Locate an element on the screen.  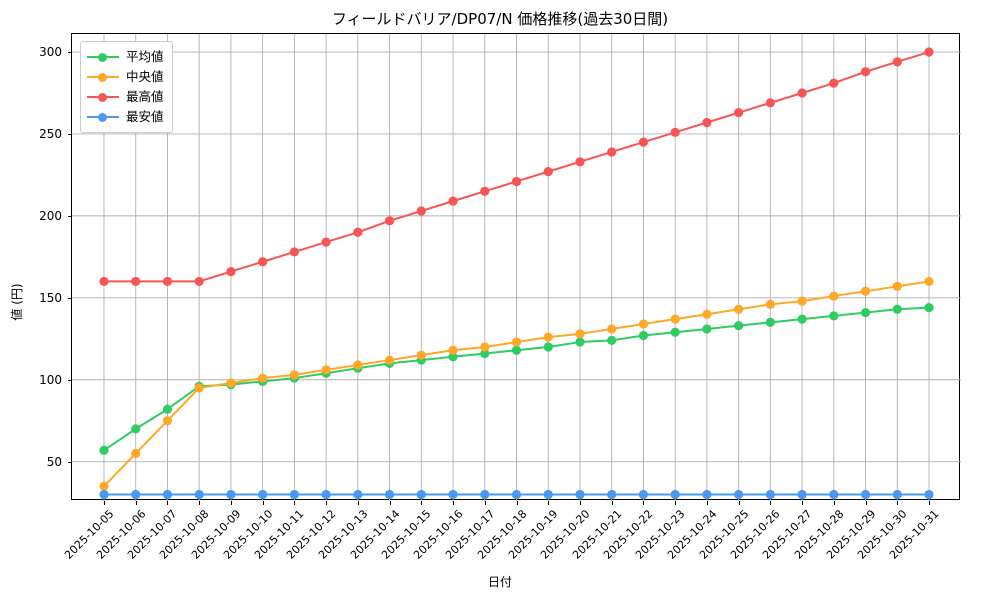
legend-swatch-max is located at coordinates (103, 97).